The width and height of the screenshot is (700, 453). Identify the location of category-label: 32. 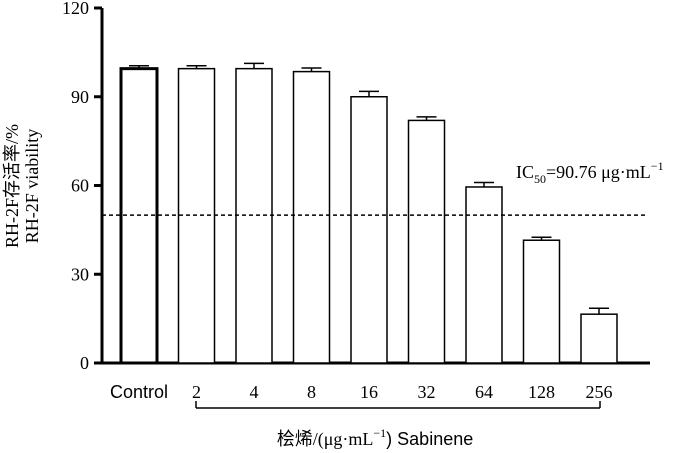
(427, 392).